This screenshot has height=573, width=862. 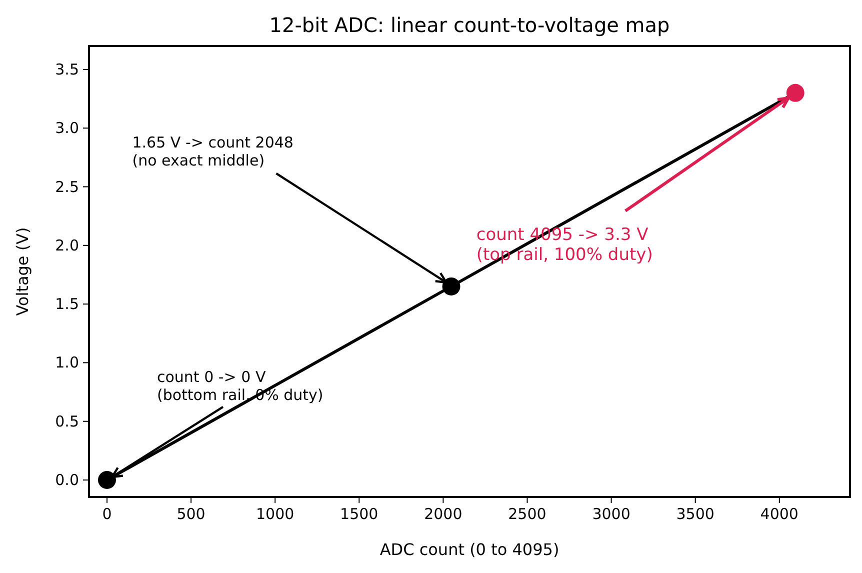 What do you see at coordinates (22, 271) in the screenshot?
I see `y-axis-title: Voltage (V)` at bounding box center [22, 271].